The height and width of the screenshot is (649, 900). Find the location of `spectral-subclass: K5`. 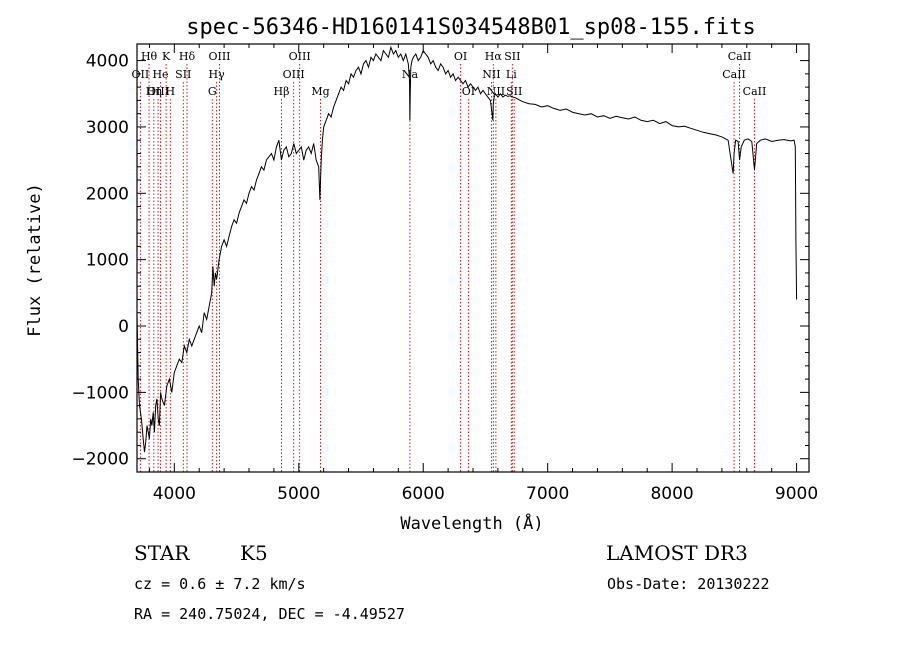

spectral-subclass: K5 is located at coordinates (254, 553).